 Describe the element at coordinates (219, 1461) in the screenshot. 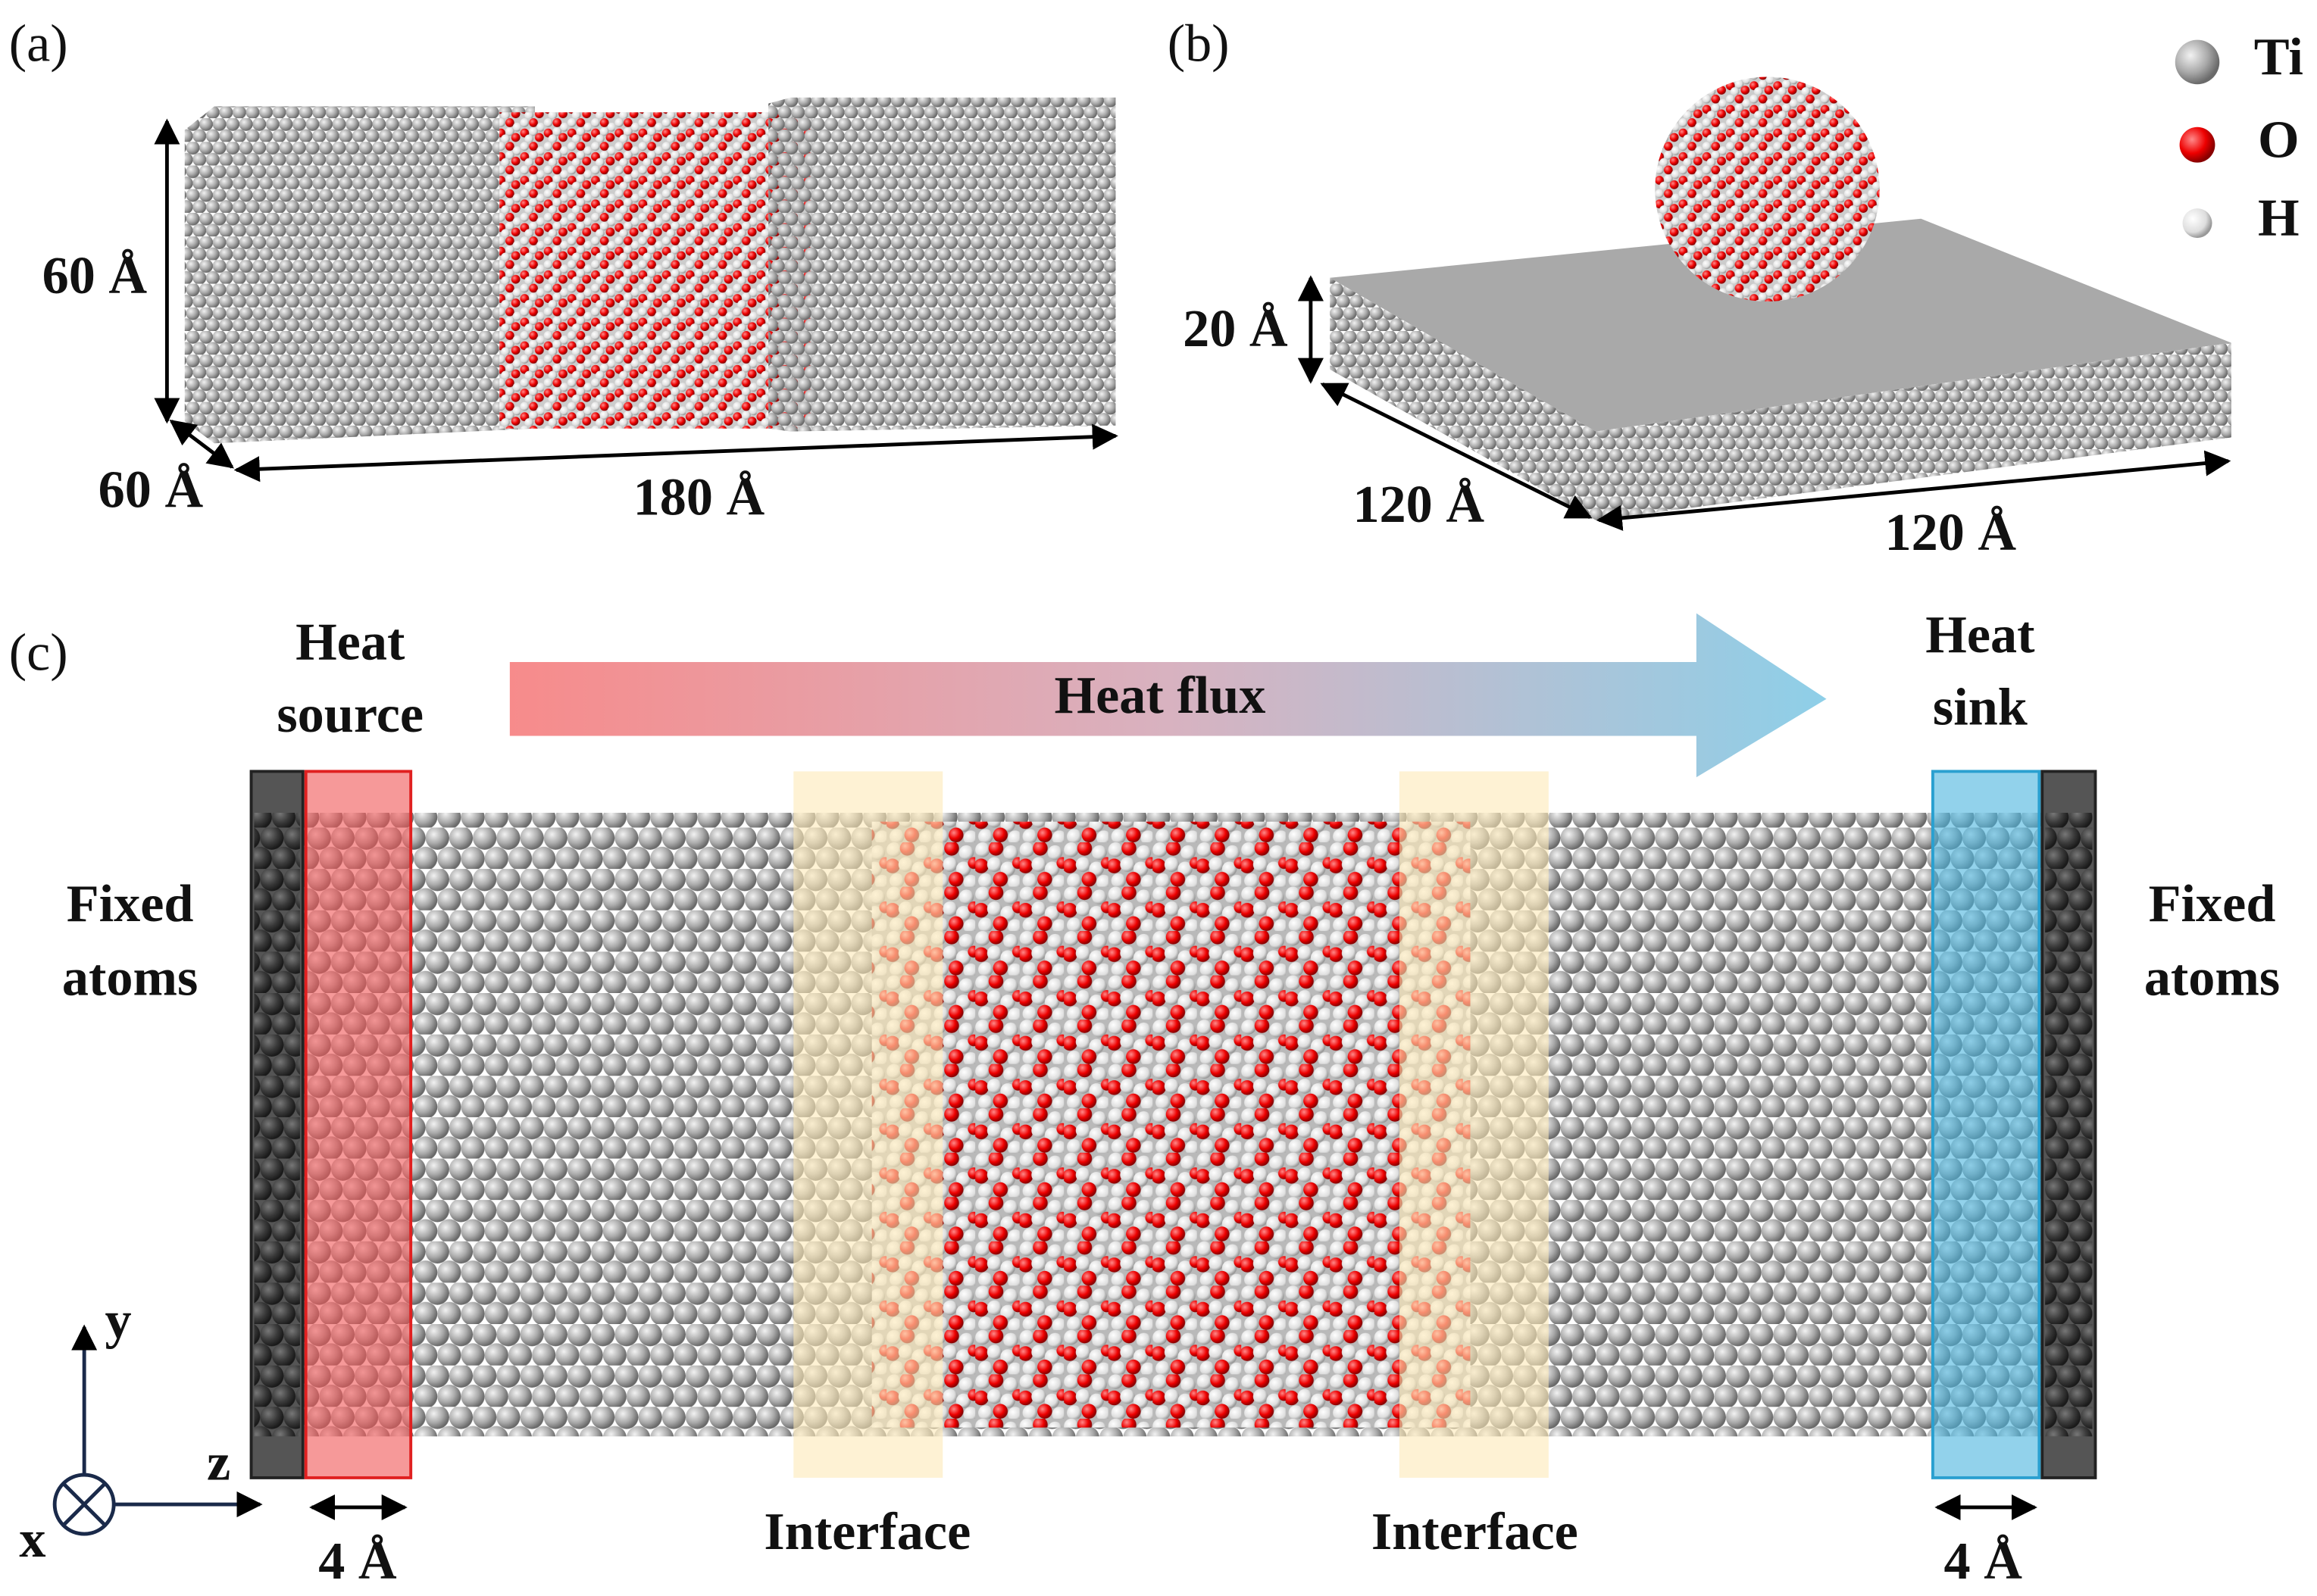

I see `axis-label: z` at that location.